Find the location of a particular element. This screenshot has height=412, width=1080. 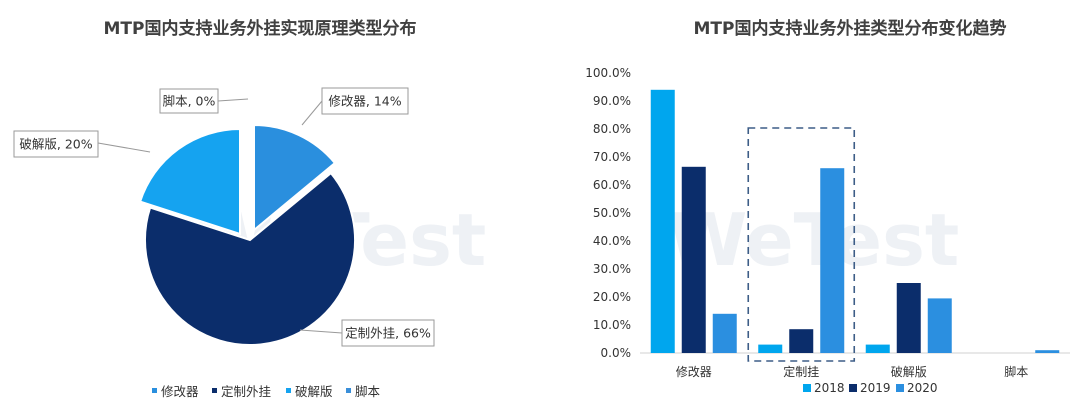

bar-legend: 2018 2019 2020 is located at coordinates (870, 388).